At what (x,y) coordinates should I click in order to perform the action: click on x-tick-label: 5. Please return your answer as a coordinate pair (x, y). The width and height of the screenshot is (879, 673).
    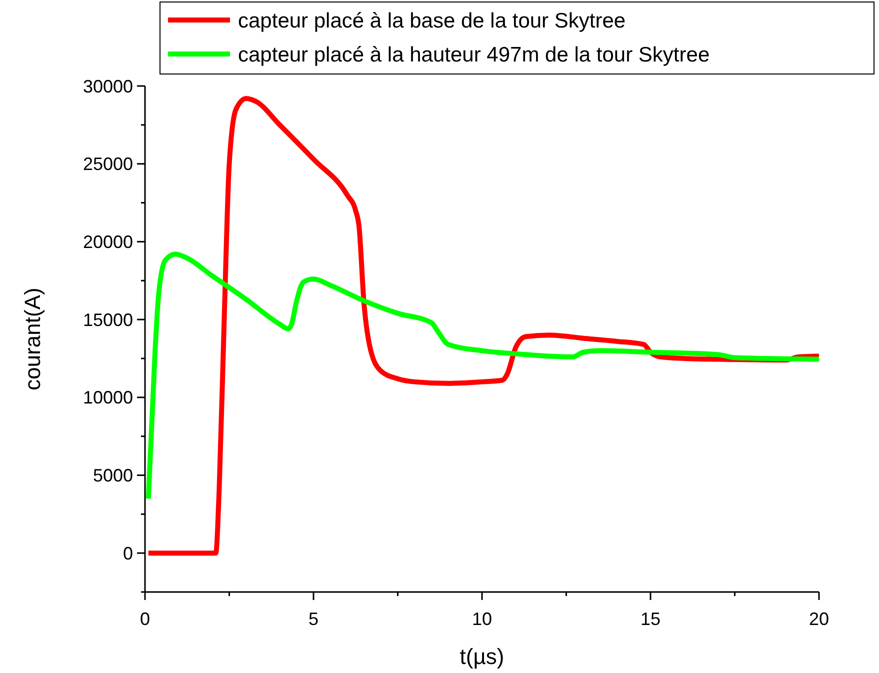
    Looking at the image, I should click on (313, 619).